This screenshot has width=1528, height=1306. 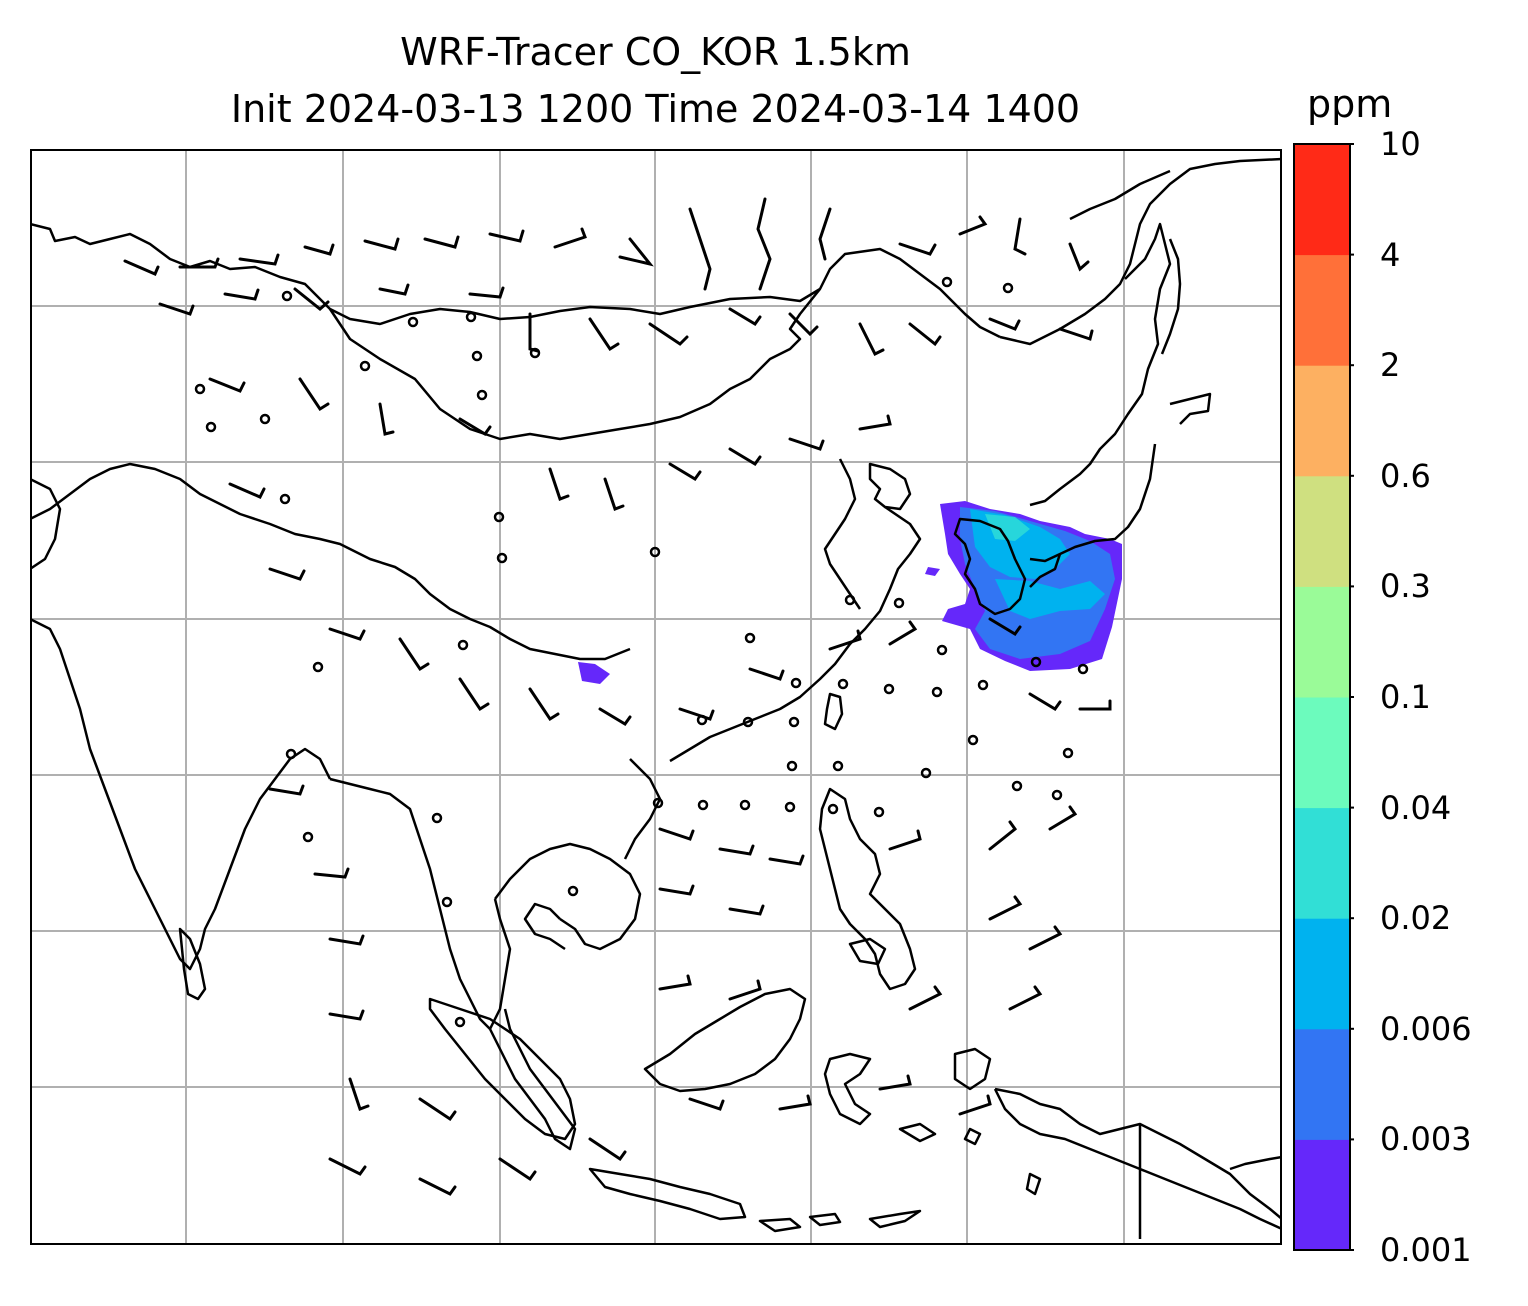 I want to click on colorbar, so click(x=1323, y=697).